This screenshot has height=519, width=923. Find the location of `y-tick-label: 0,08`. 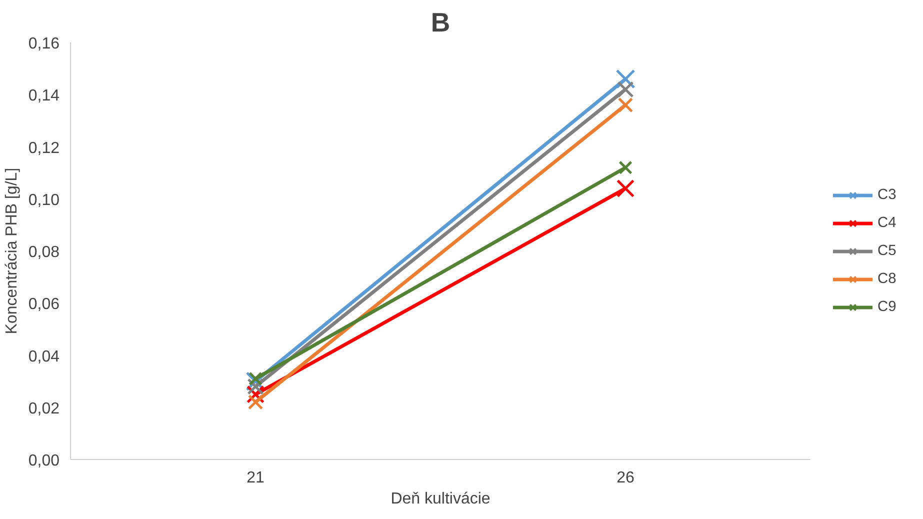

y-tick-label: 0,08 is located at coordinates (44, 252).